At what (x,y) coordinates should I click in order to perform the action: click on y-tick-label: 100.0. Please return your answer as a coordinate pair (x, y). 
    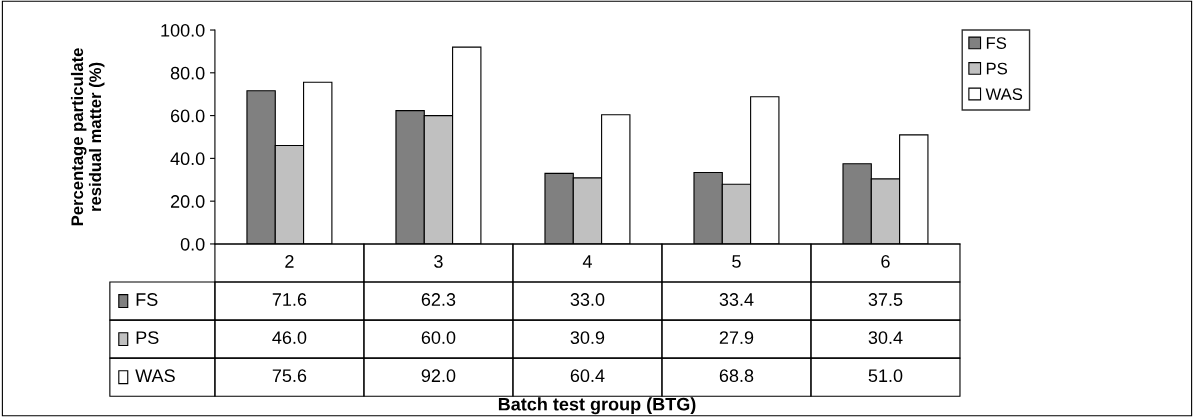
    Looking at the image, I should click on (183, 30).